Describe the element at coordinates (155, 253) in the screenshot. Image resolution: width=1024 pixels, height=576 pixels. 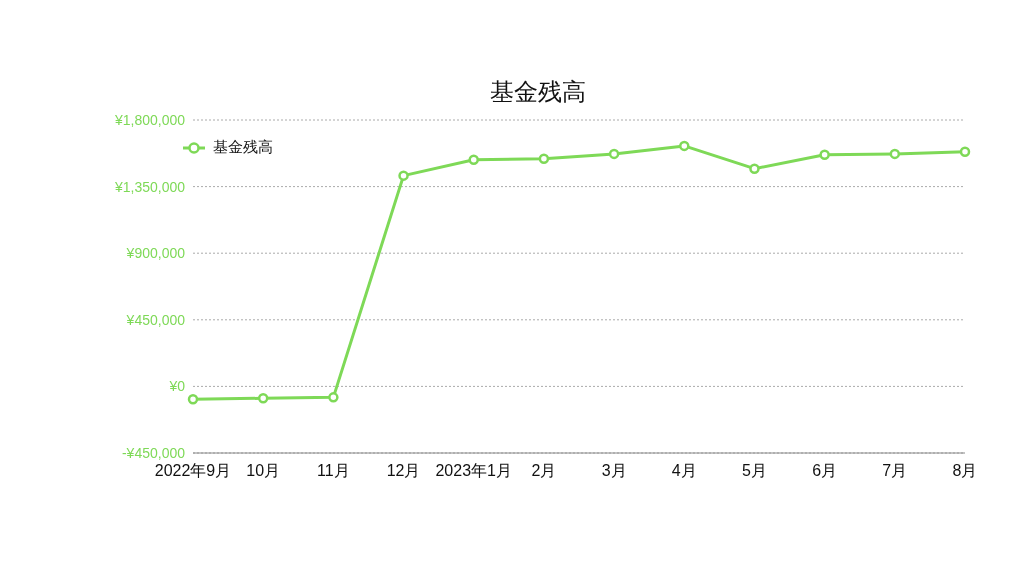
I see `y-tick-label: ¥900,000` at that location.